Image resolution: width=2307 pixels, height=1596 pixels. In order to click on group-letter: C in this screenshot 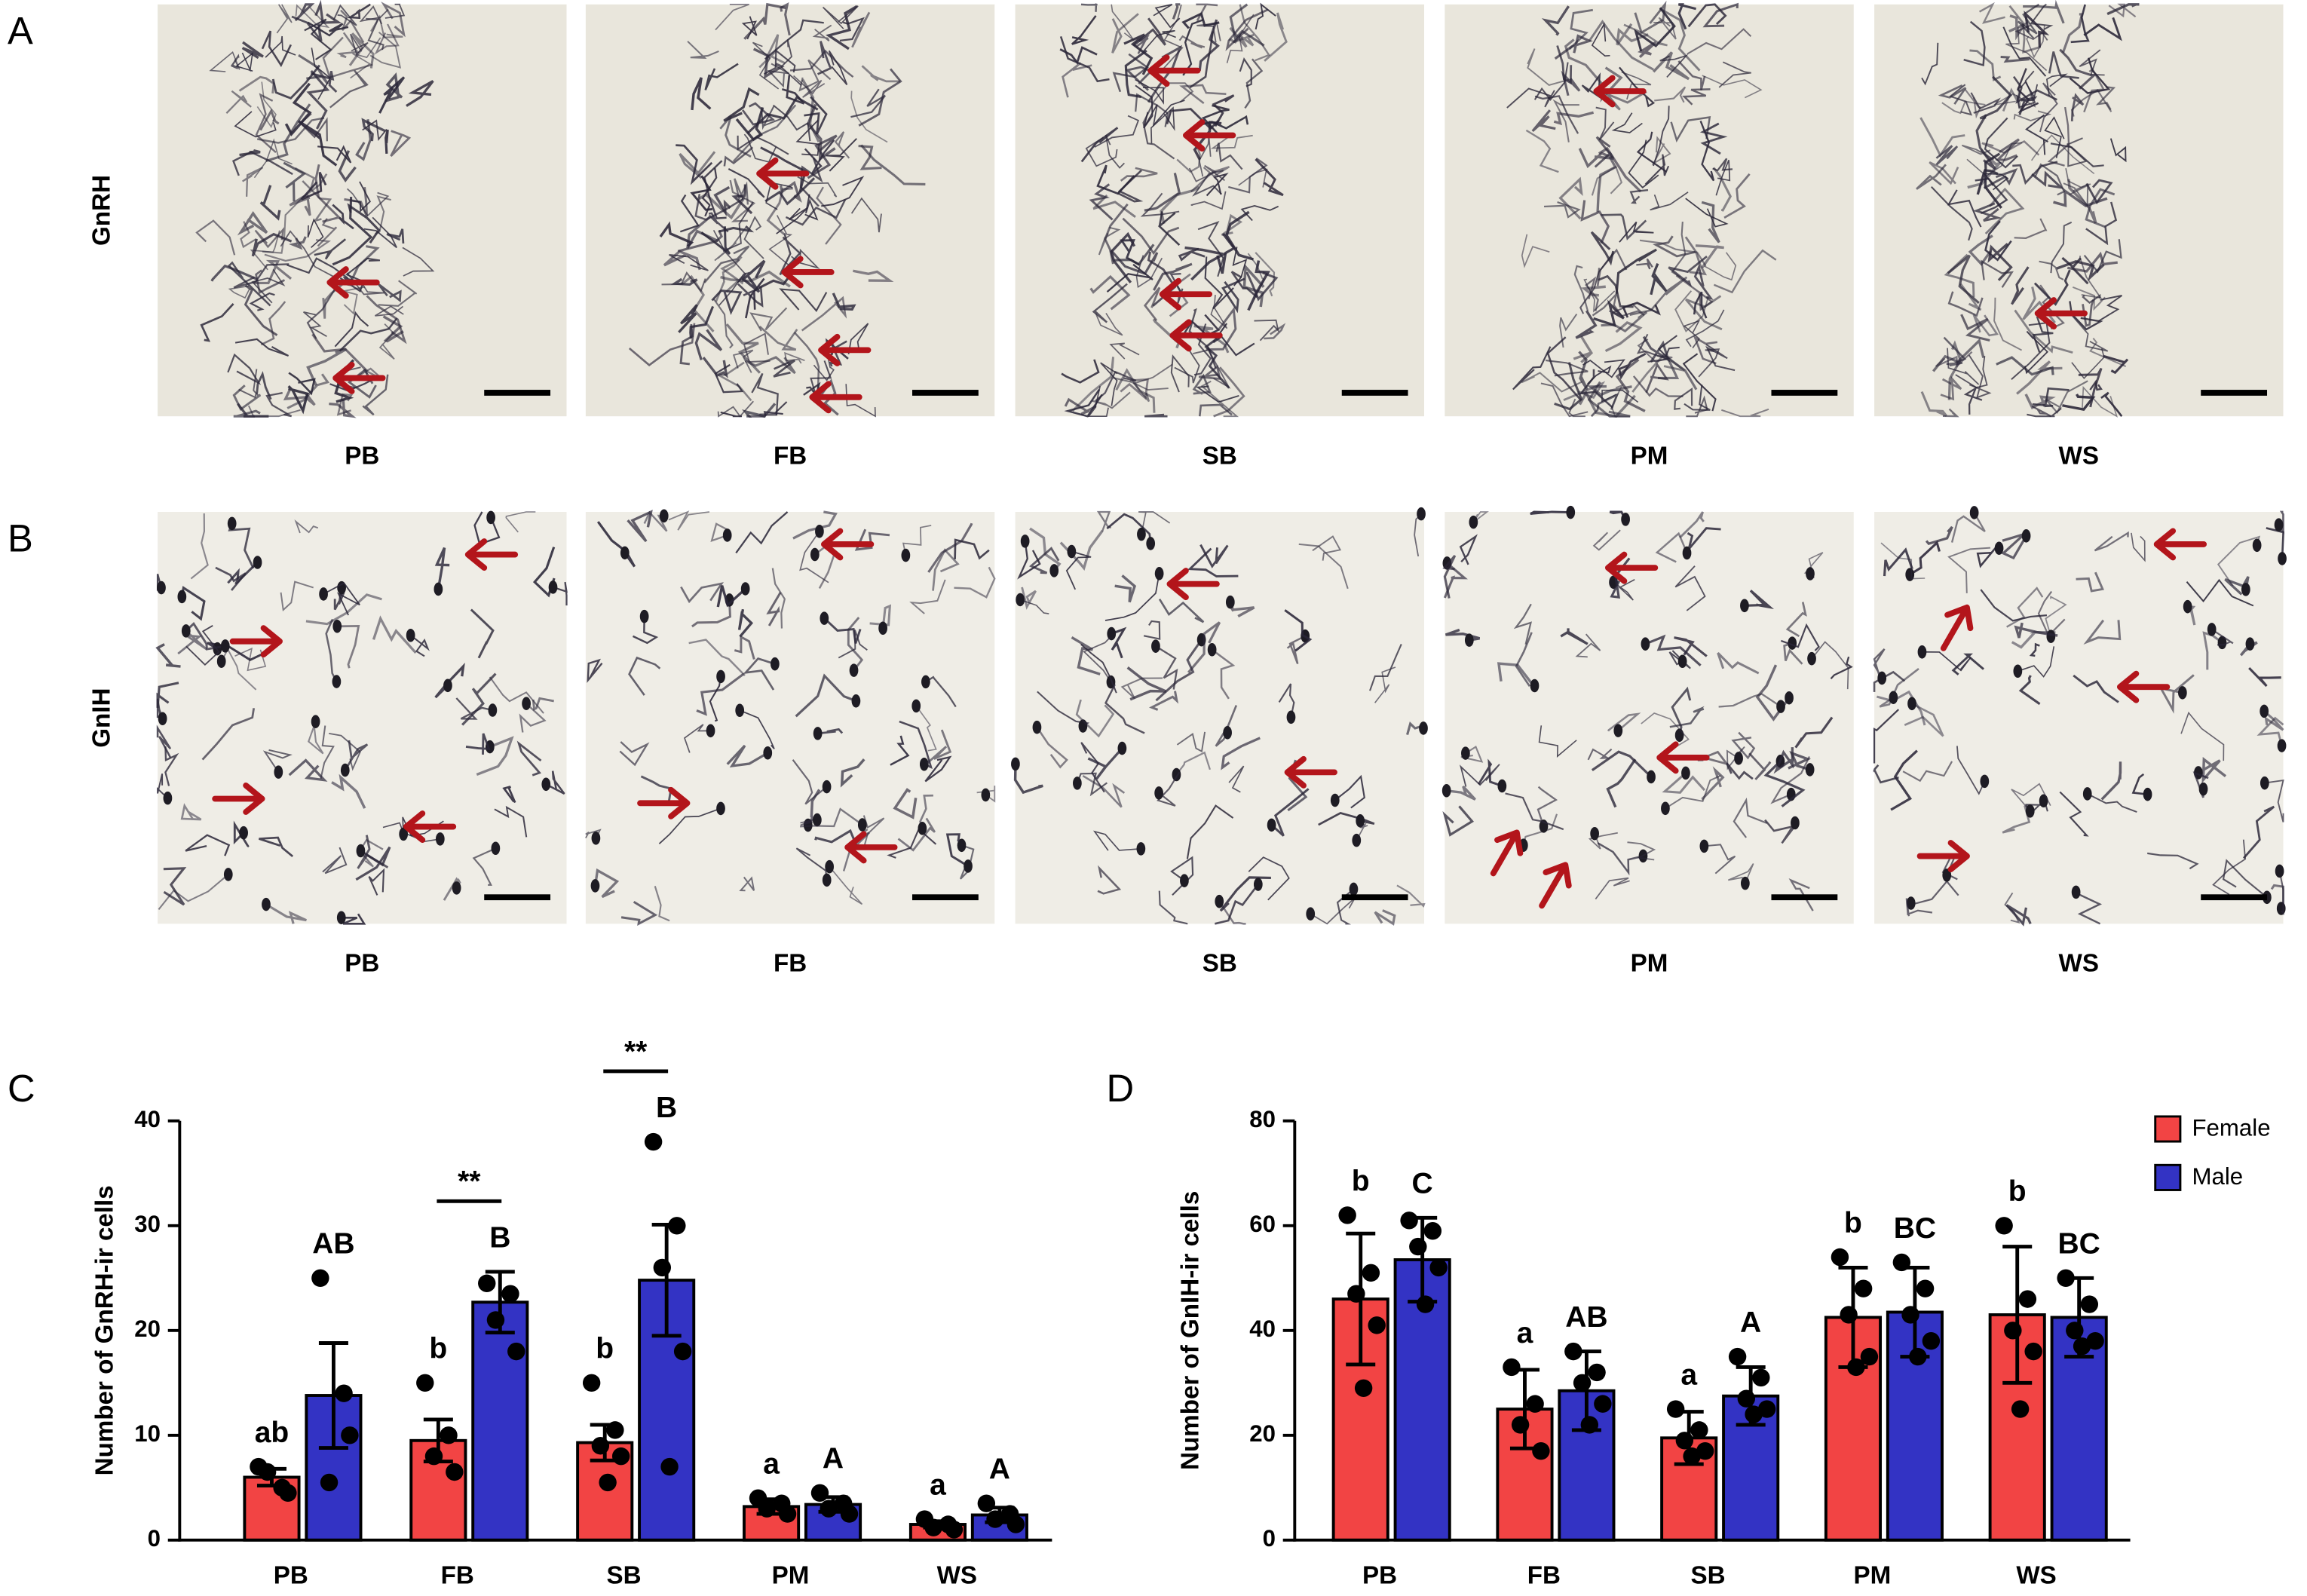, I will do `click(1422, 1184)`.